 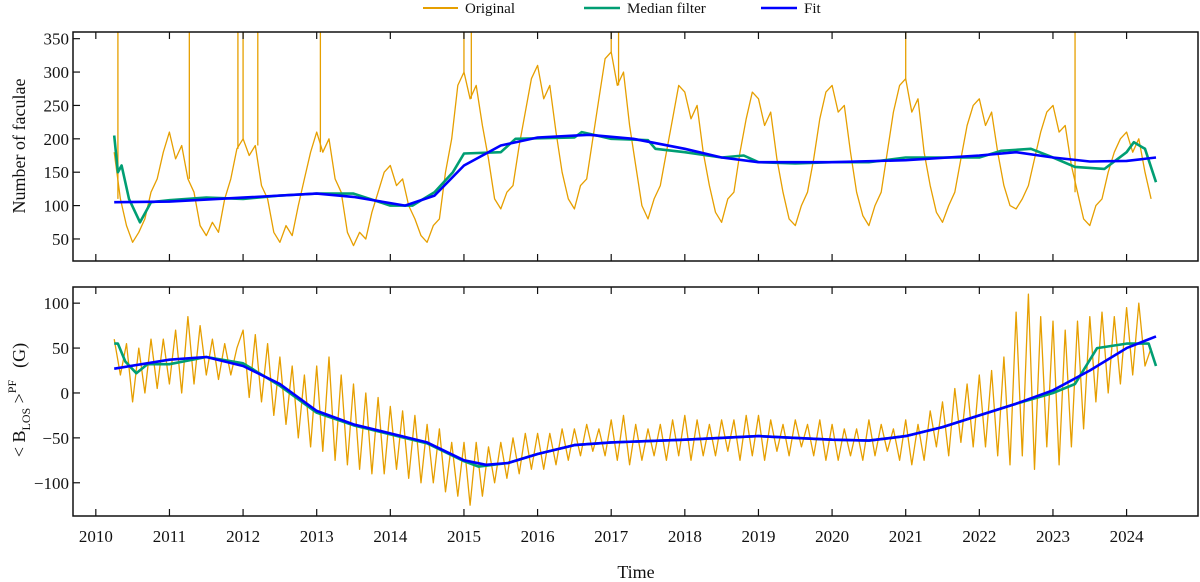 What do you see at coordinates (26, 419) in the screenshot?
I see `ylabel-subscript: LOS` at bounding box center [26, 419].